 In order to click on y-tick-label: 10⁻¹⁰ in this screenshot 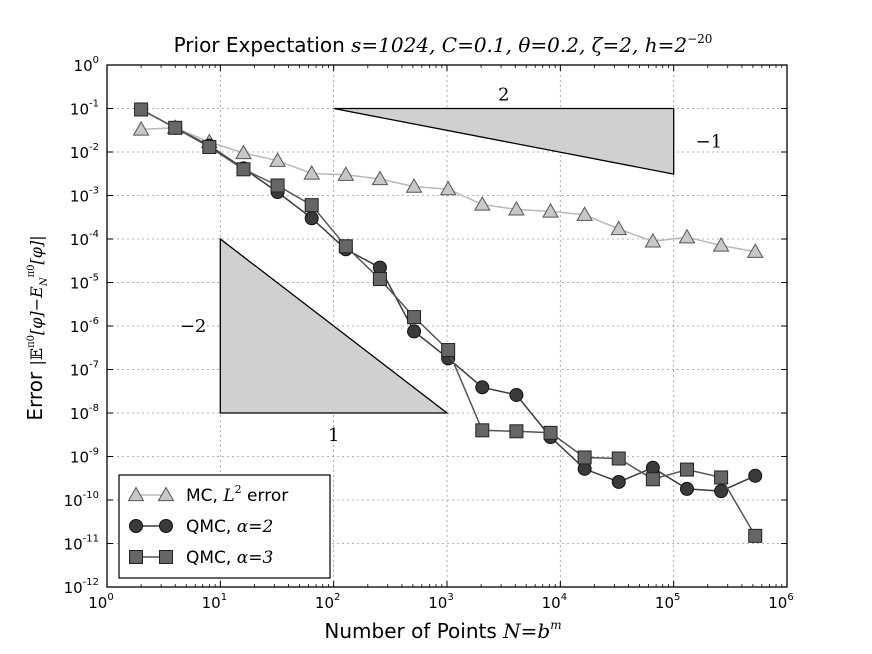, I will do `click(81, 500)`.